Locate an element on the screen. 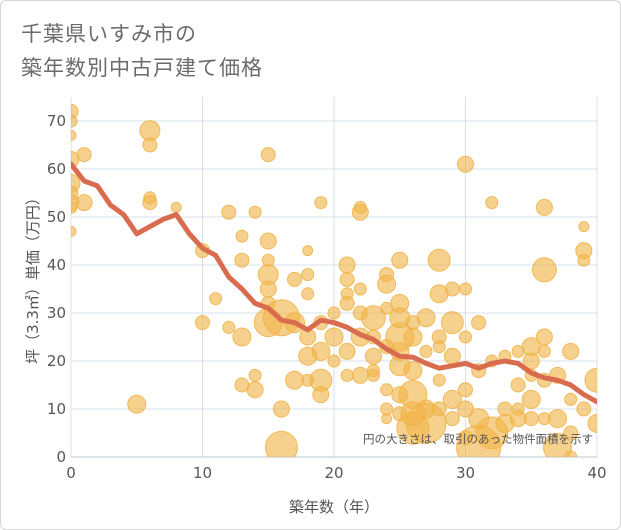  x-tick-label: 40 is located at coordinates (596, 473).